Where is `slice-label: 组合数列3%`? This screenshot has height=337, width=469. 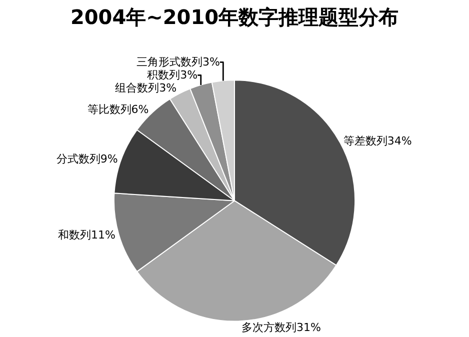 slice-label: 组合数列3% is located at coordinates (146, 88).